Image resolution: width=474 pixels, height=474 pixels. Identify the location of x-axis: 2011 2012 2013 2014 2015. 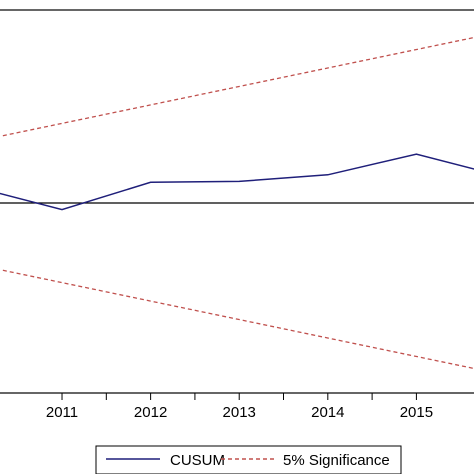
(239, 407).